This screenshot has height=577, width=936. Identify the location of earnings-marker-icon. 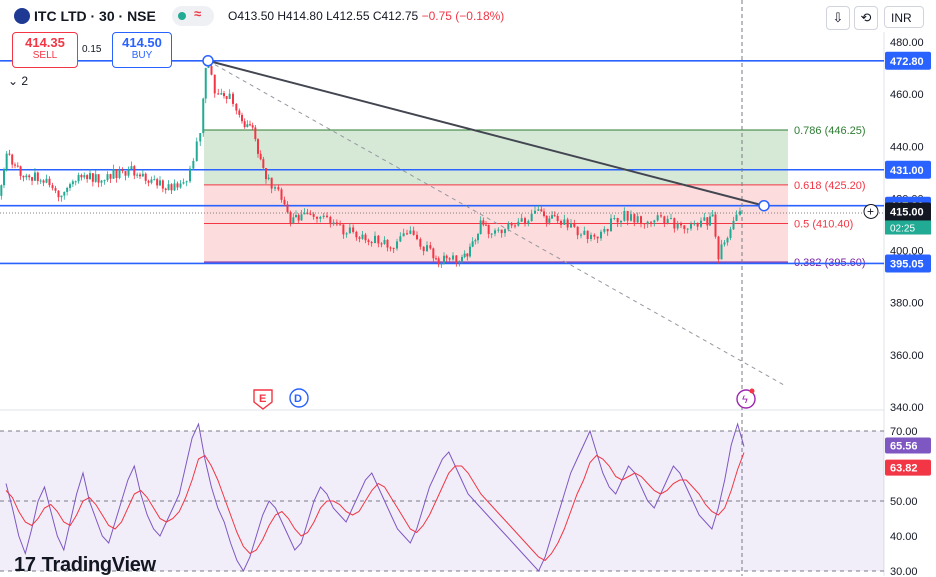
(263, 399).